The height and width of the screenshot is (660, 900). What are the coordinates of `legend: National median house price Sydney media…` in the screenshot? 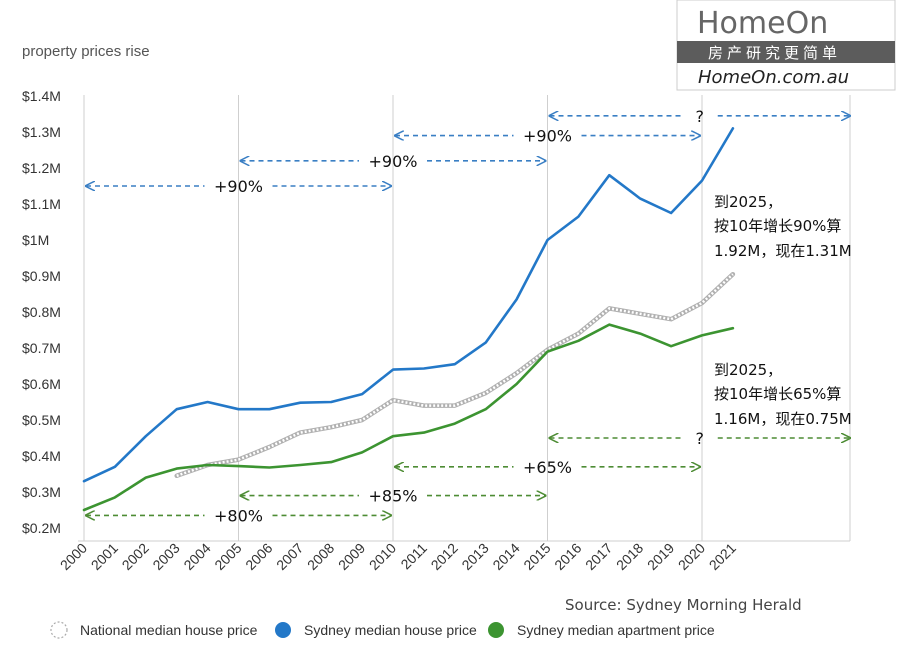 It's located at (382, 630).